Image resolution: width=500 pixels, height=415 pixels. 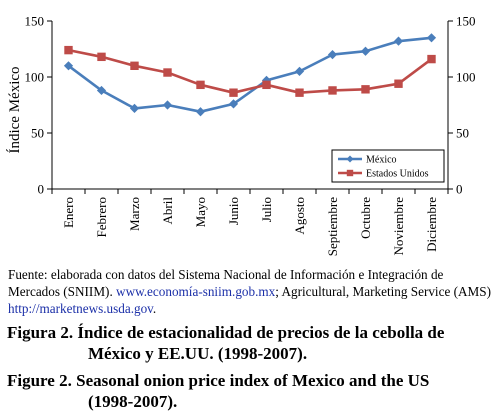 I want to click on x-tick-label: Octubre, so click(x=365, y=218).